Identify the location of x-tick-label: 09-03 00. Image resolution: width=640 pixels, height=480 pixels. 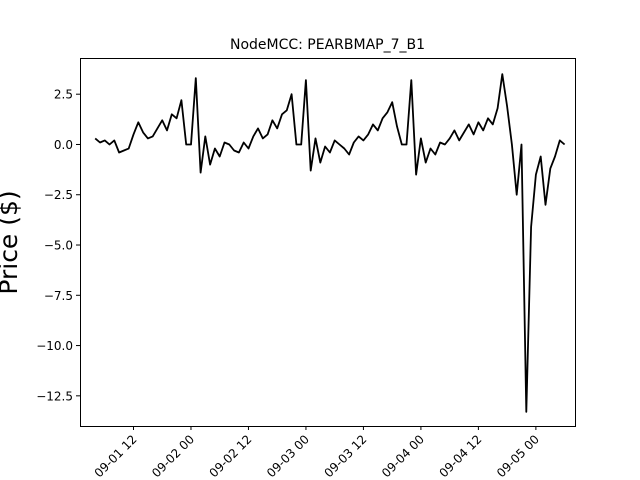
(288, 456).